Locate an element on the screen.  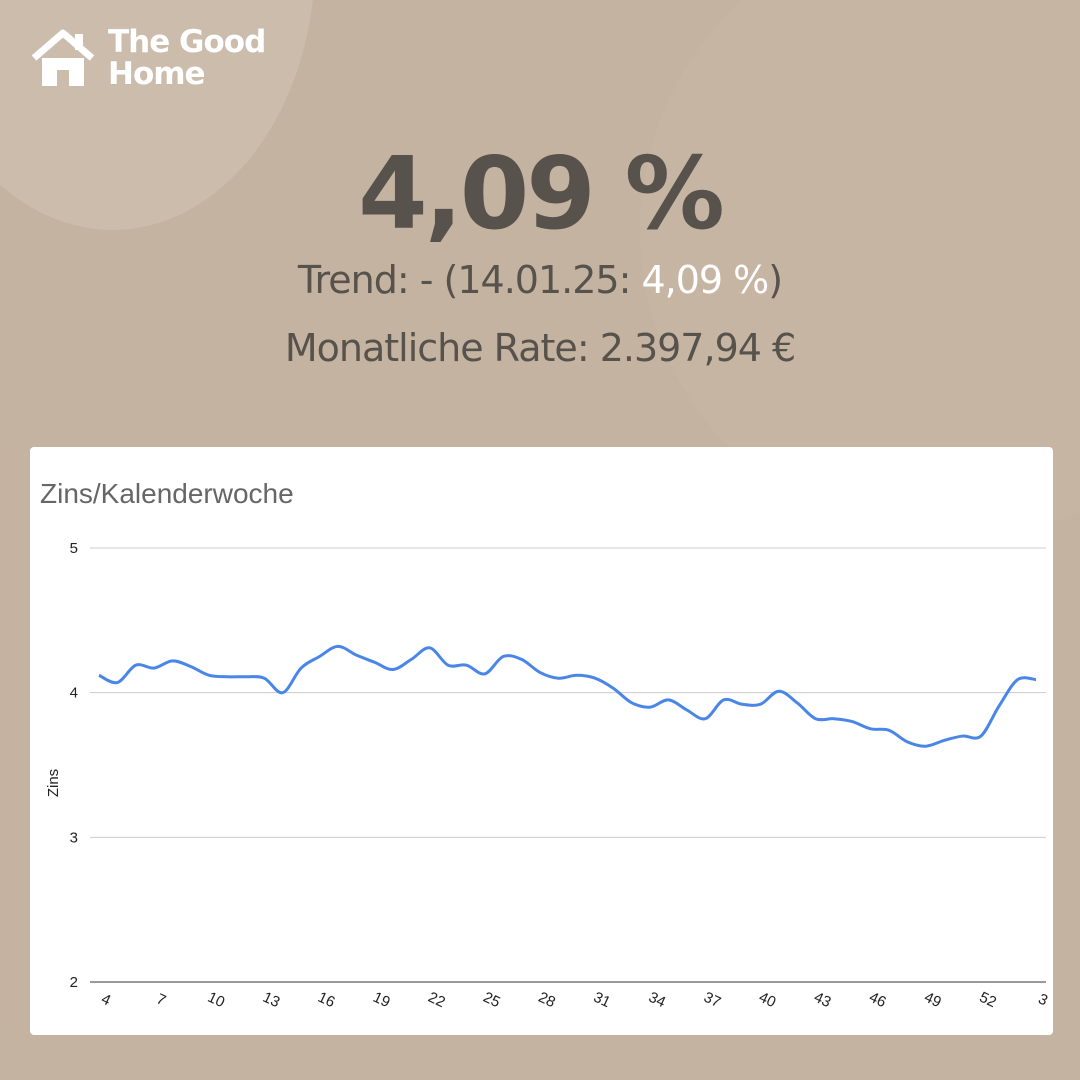
x-tick-label: 4 is located at coordinates (106, 999).